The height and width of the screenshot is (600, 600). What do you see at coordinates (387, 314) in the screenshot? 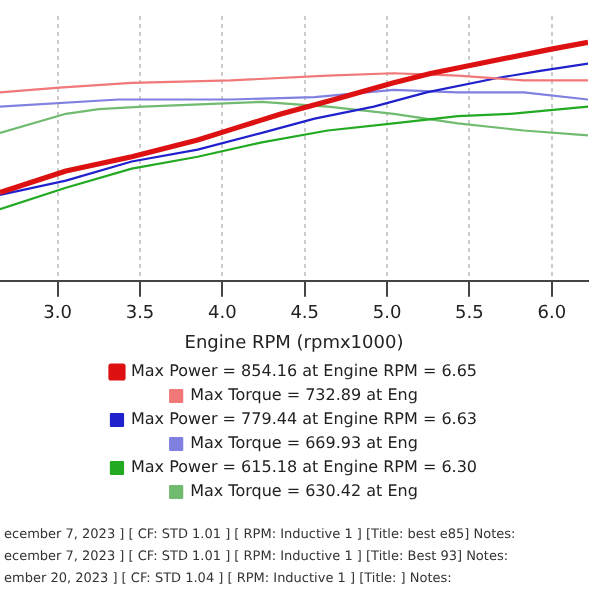
I see `x-tick-label: 5.0` at bounding box center [387, 314].